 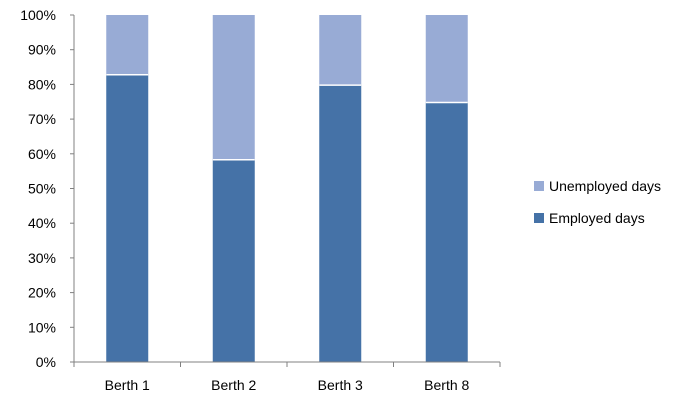 What do you see at coordinates (42, 327) in the screenshot?
I see `y-tick-label-10: 10%` at bounding box center [42, 327].